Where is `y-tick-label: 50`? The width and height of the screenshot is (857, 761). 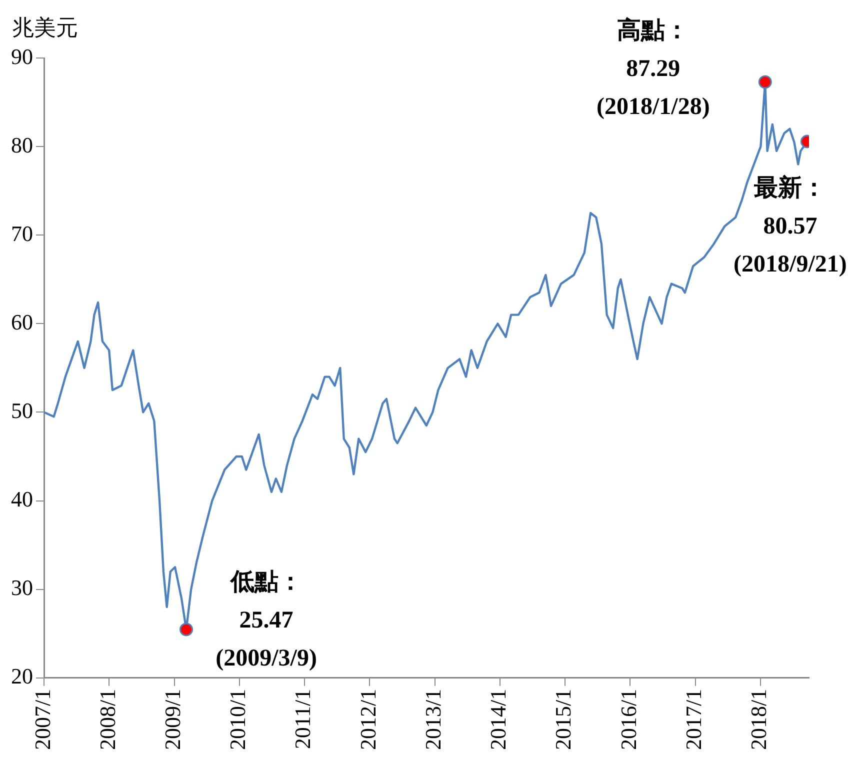
y-tick-label: 50 is located at coordinates (22, 411).